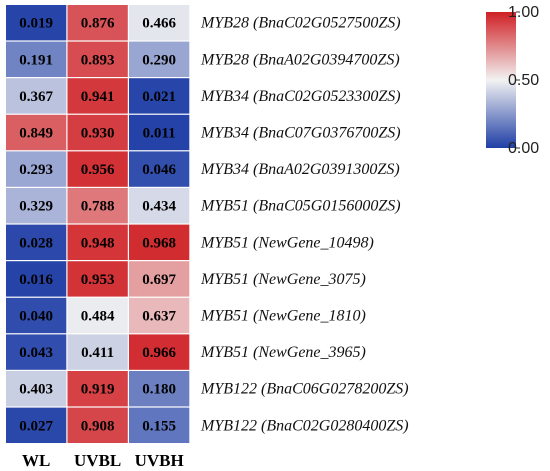 The height and width of the screenshot is (471, 550). What do you see at coordinates (283, 316) in the screenshot?
I see `row-label: MYB51 (NewGene_1810)` at bounding box center [283, 316].